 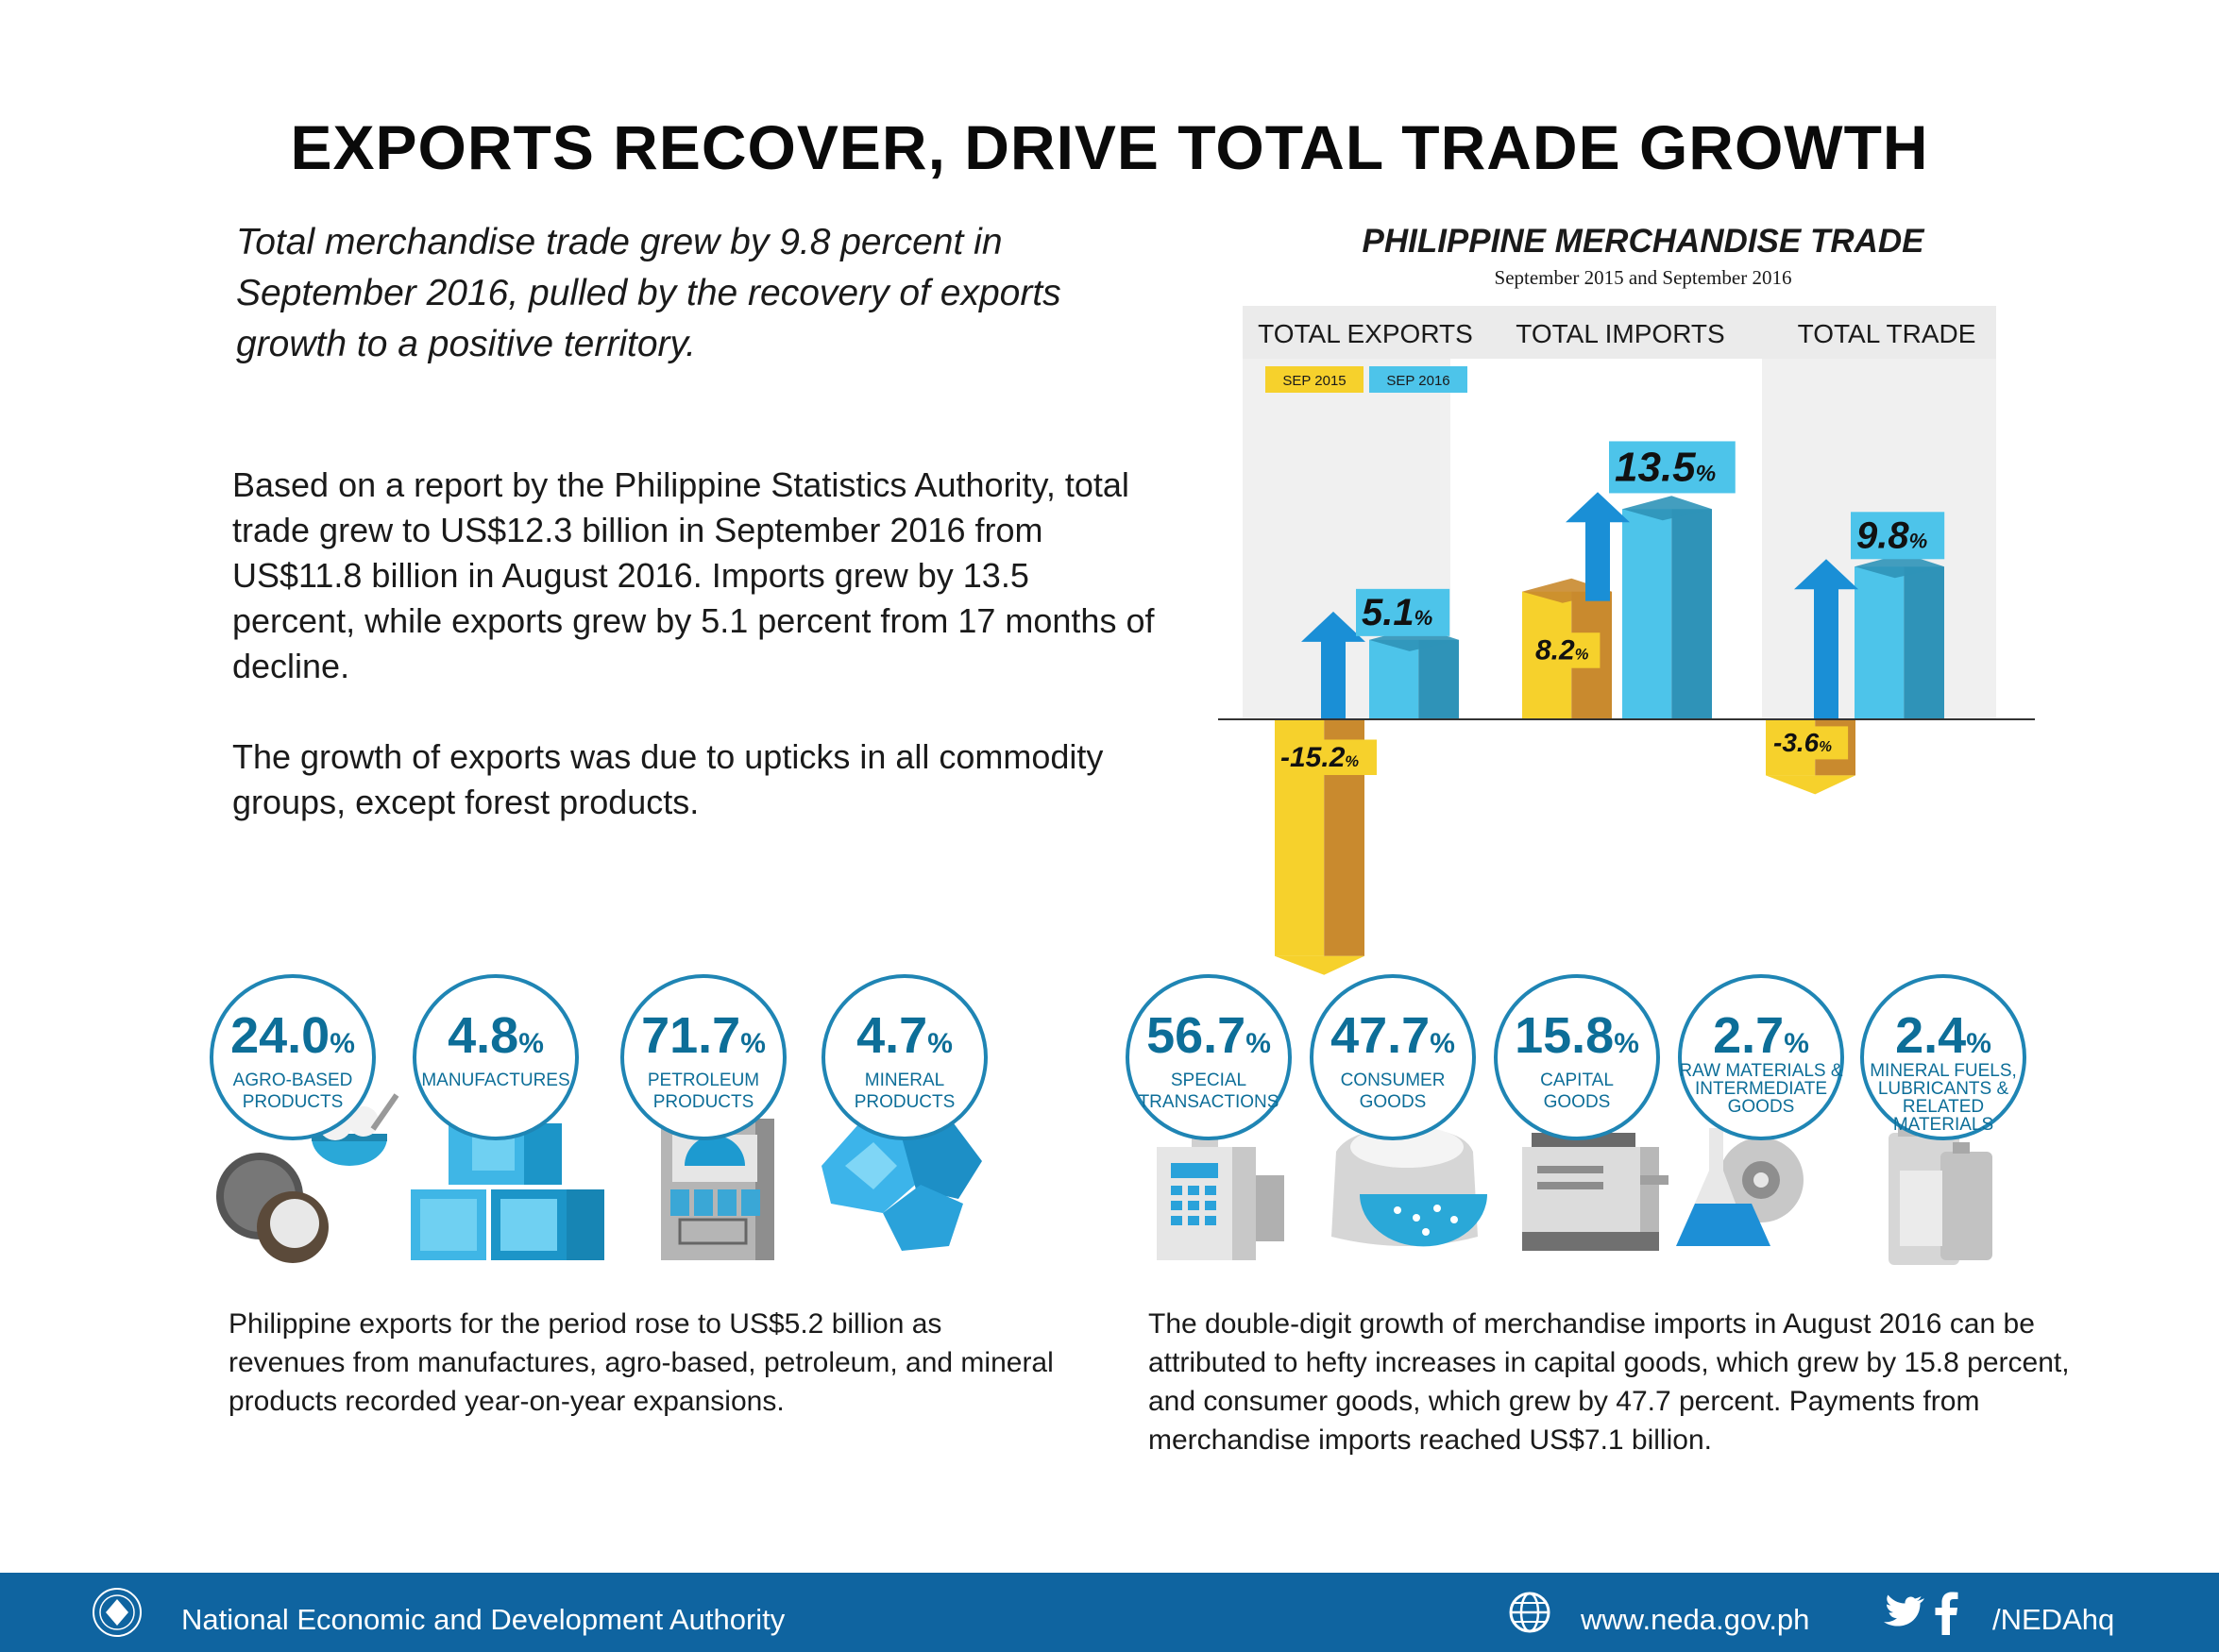 I want to click on legend-label: SEP 2016, so click(x=1417, y=381).